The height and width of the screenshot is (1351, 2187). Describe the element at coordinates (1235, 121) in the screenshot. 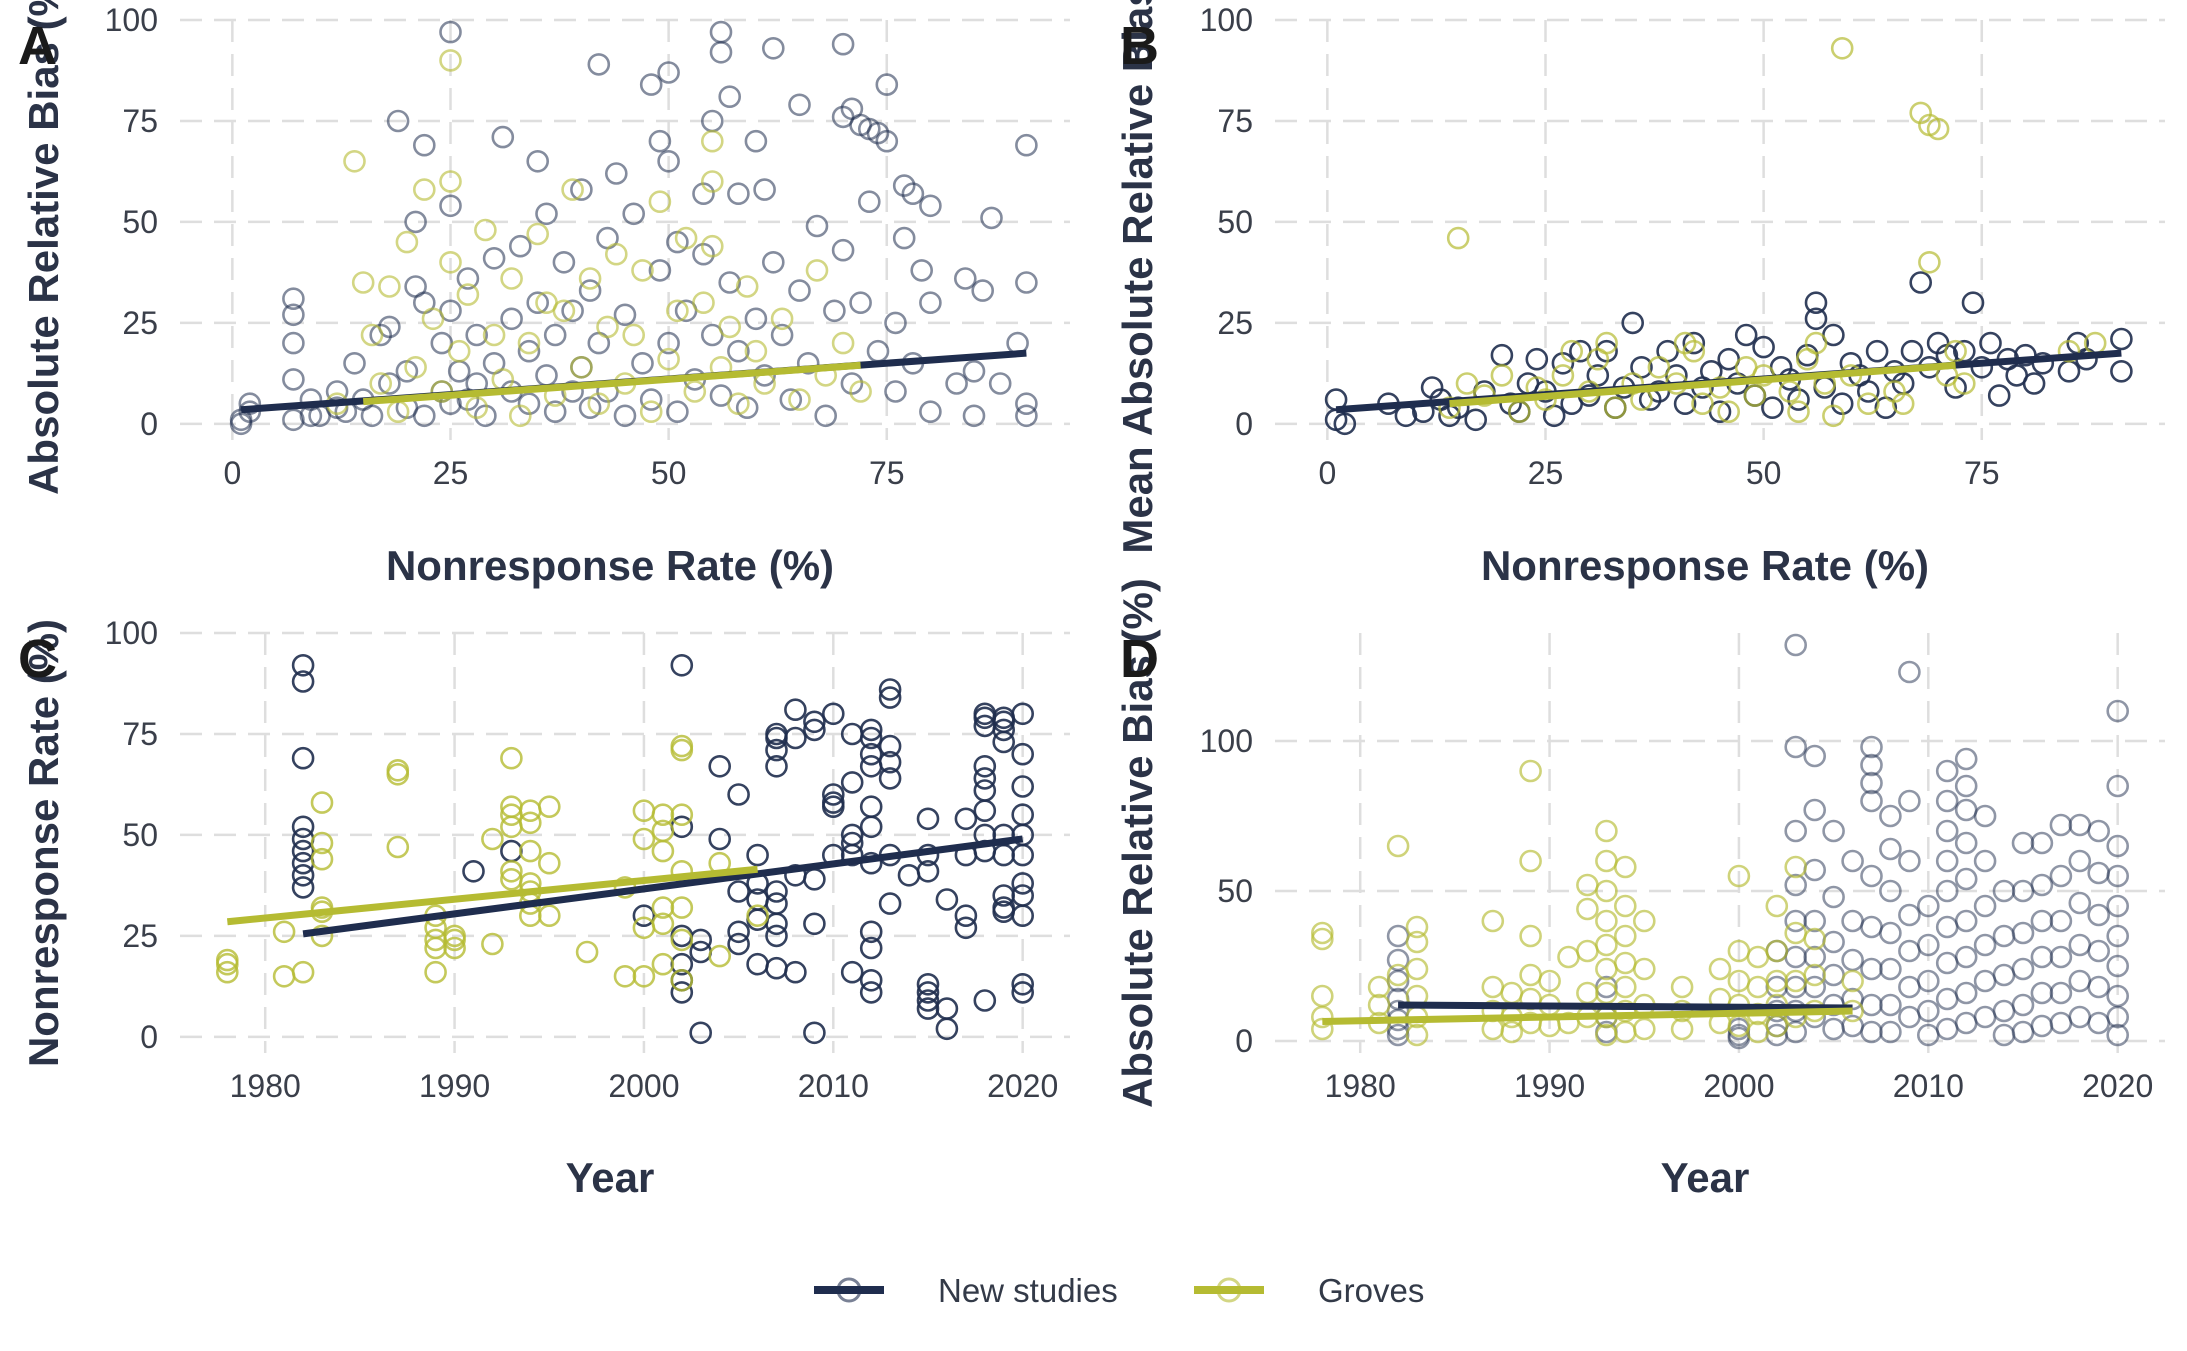

I see `y-tick-label: 75` at that location.